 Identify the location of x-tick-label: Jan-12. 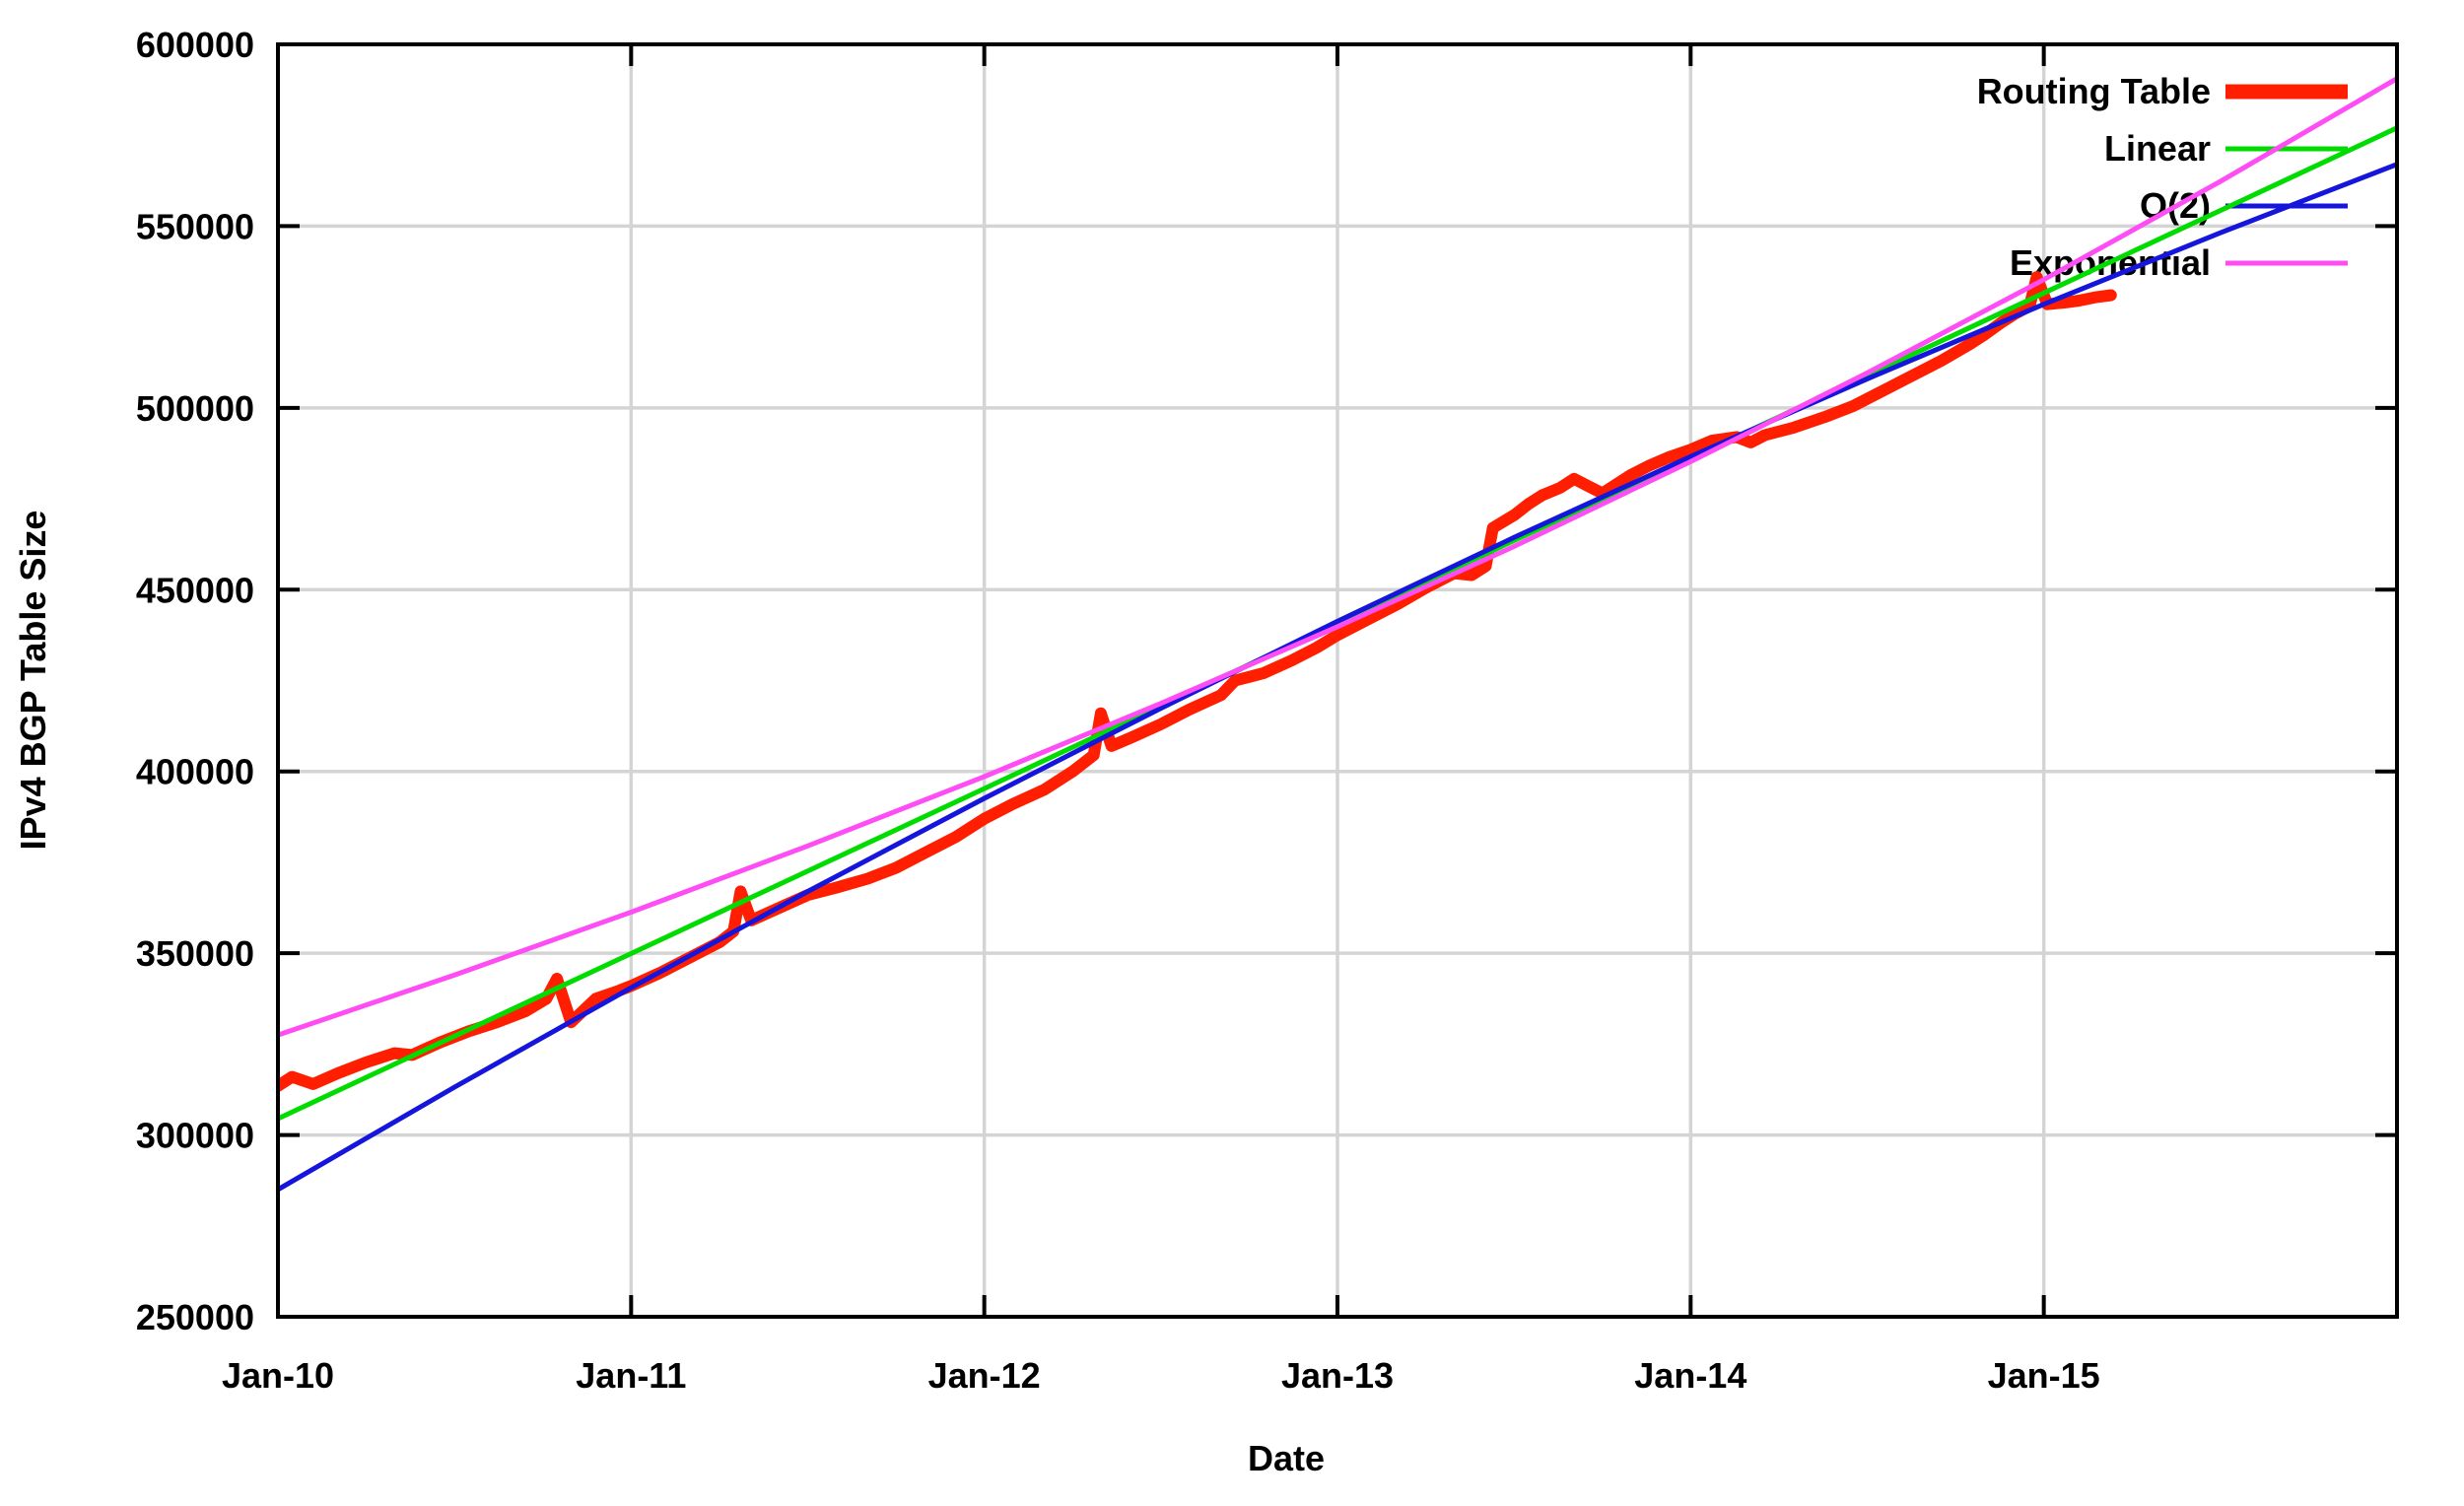
(984, 1375).